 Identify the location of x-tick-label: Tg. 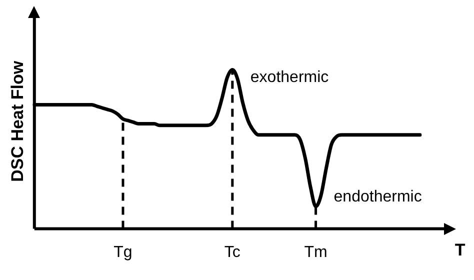
(123, 252).